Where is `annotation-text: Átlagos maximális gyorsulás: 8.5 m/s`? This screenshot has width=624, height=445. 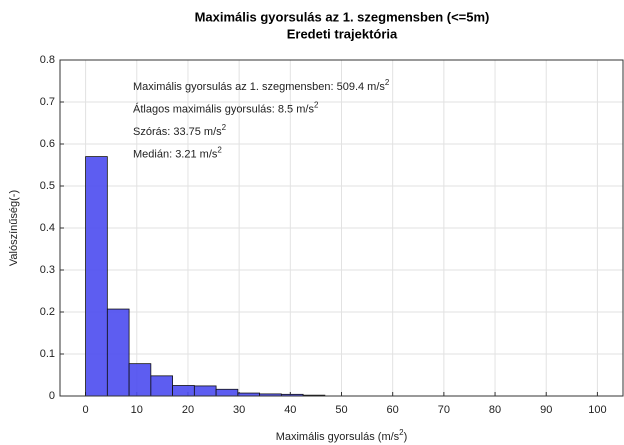 annotation-text: Átlagos maximális gyorsulás: 8.5 m/s is located at coordinates (223, 108).